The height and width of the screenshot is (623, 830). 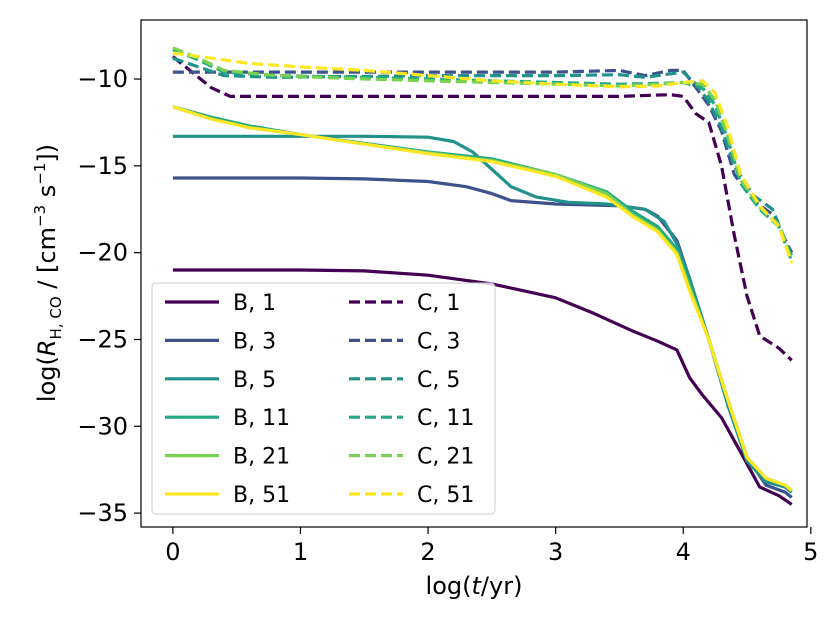 What do you see at coordinates (102, 253) in the screenshot?
I see `y-tick-label: −20` at bounding box center [102, 253].